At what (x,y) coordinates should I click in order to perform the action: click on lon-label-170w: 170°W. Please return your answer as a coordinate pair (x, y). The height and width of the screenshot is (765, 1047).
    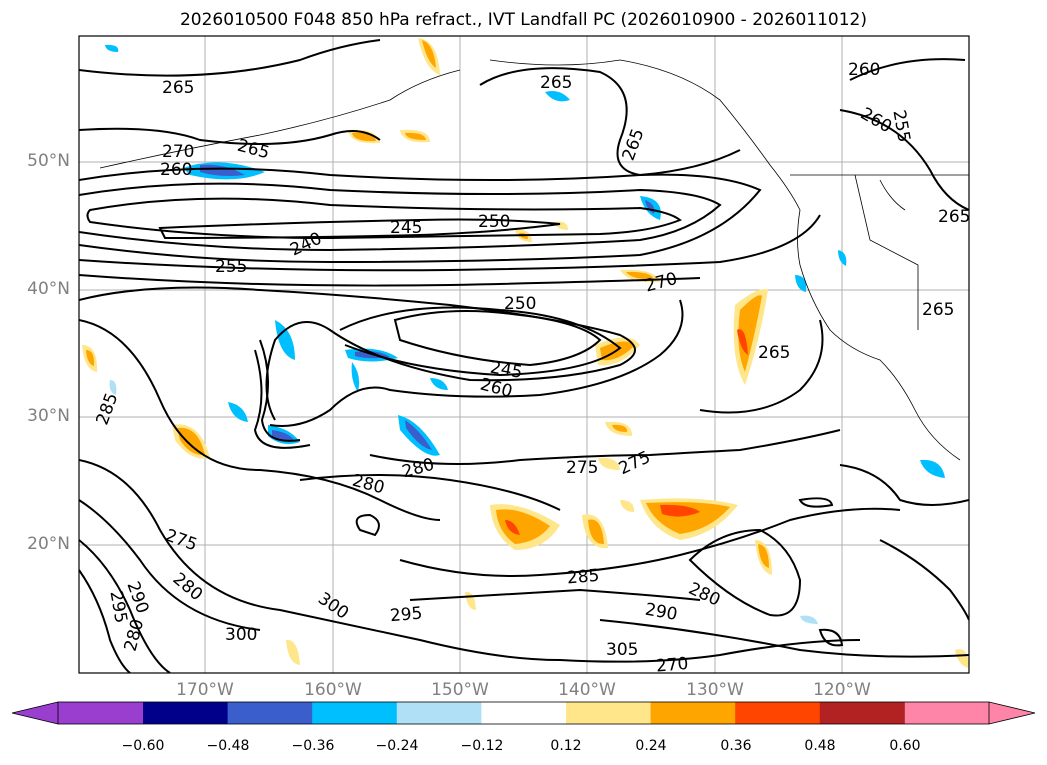
    Looking at the image, I should click on (205, 690).